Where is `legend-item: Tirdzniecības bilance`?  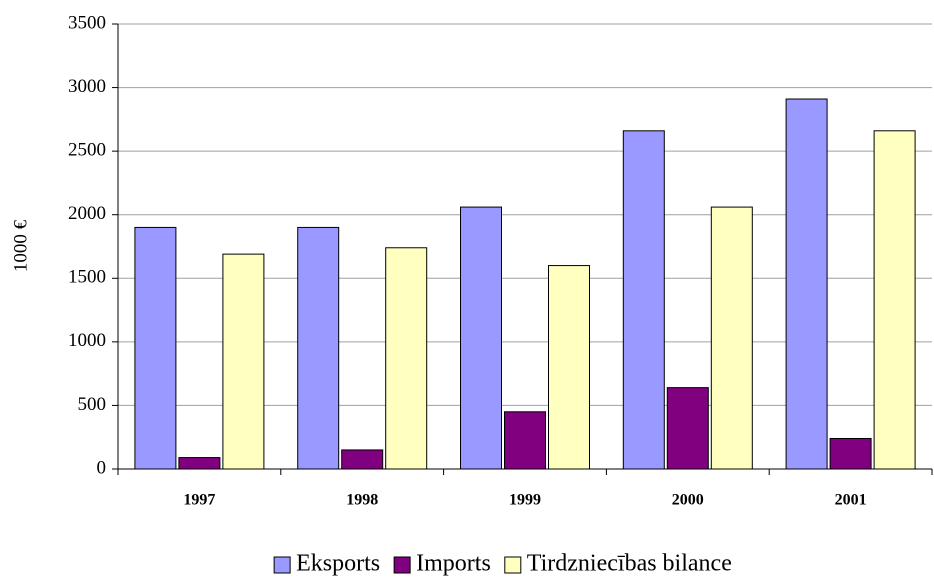 legend-item: Tirdzniecības bilance is located at coordinates (618, 564).